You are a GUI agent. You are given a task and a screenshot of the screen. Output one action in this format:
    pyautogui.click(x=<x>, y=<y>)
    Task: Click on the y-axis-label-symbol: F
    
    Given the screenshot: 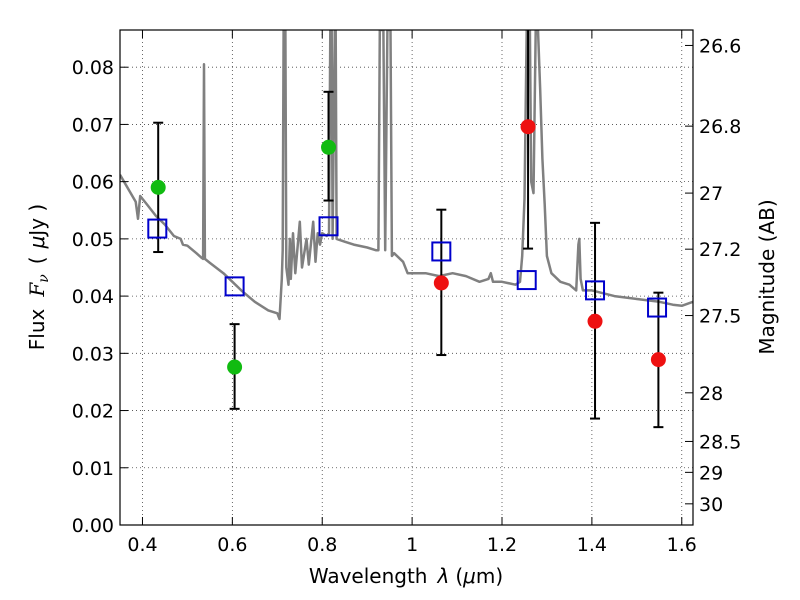 What is the action you would take?
    pyautogui.click(x=37, y=290)
    